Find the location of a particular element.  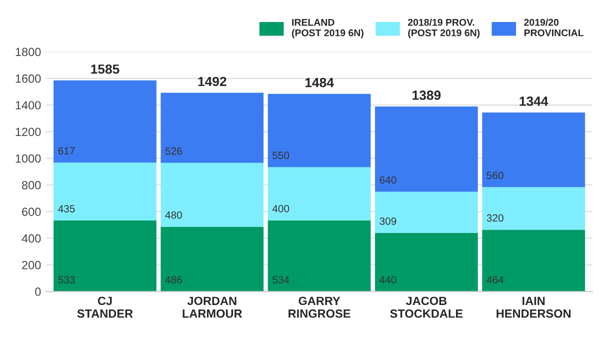

data-label: 550 is located at coordinates (281, 156).